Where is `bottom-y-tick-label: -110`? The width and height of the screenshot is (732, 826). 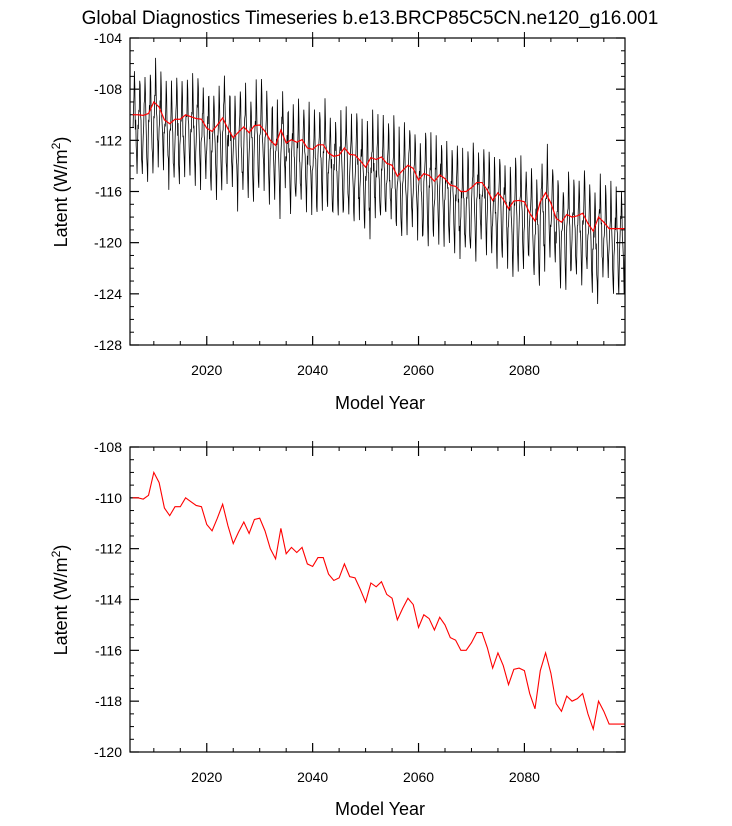
bottom-y-tick-label: -110 is located at coordinates (108, 498).